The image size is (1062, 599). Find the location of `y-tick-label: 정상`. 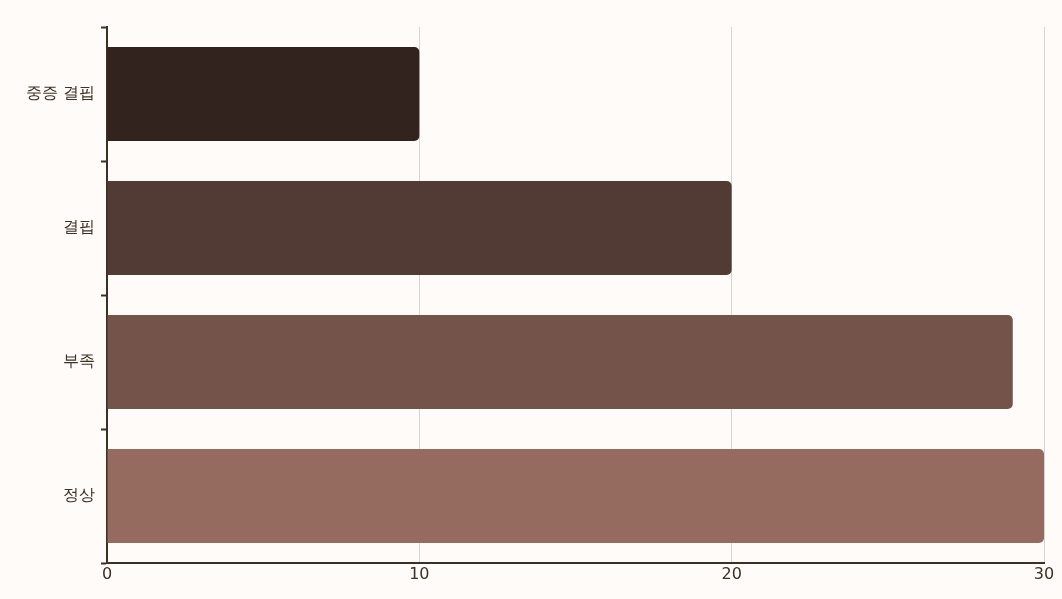

y-tick-label: 정상 is located at coordinates (79, 495).